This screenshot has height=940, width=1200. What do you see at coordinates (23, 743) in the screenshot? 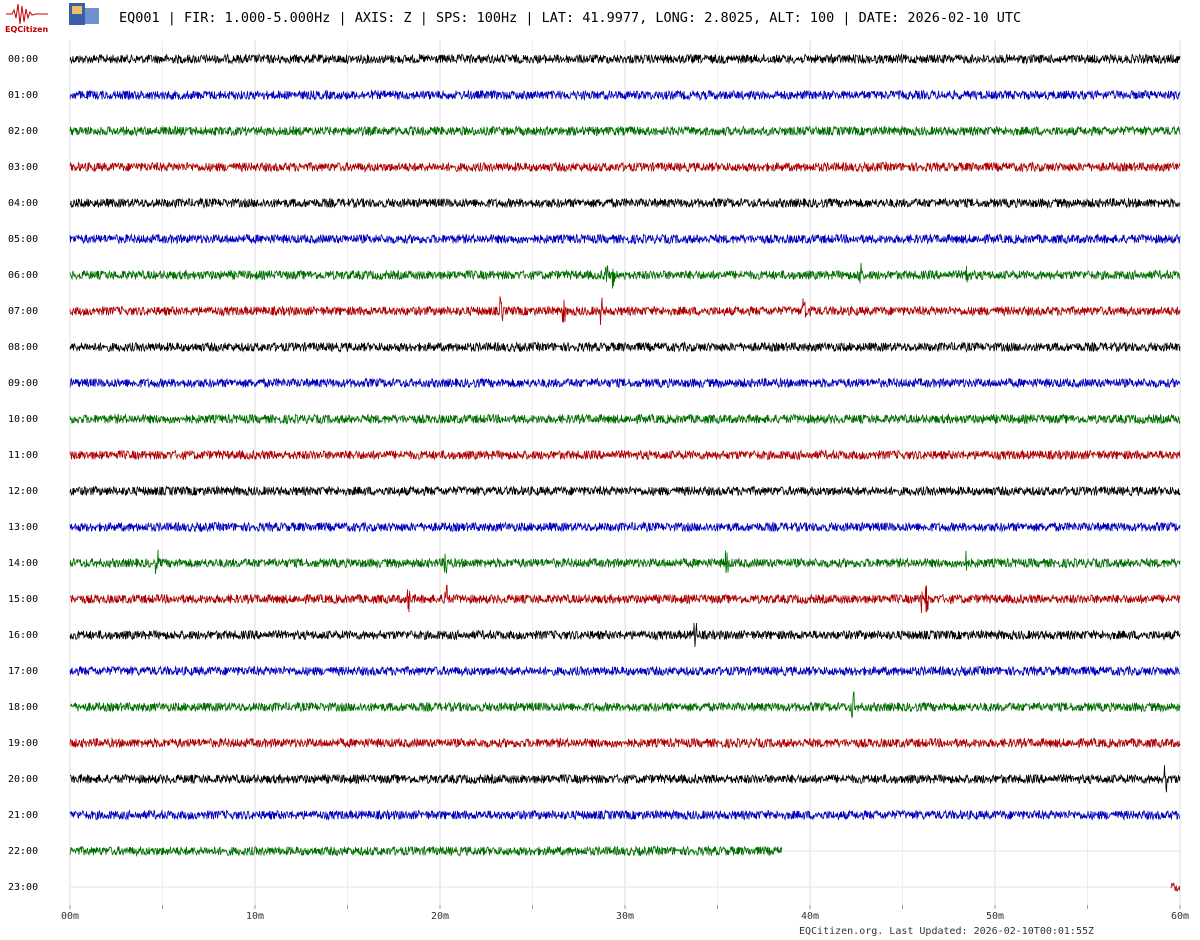
I see `row-label: 19:00` at bounding box center [23, 743].